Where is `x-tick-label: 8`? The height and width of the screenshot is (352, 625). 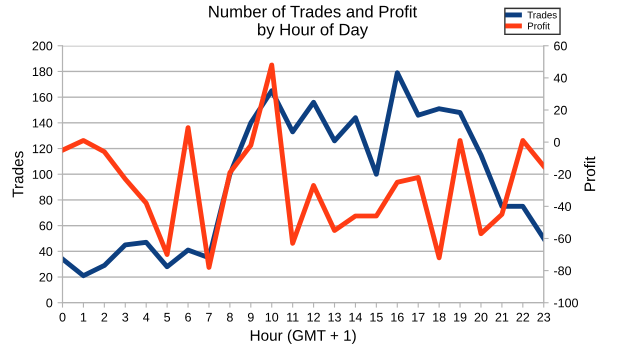
x-tick-label: 8 is located at coordinates (229, 317).